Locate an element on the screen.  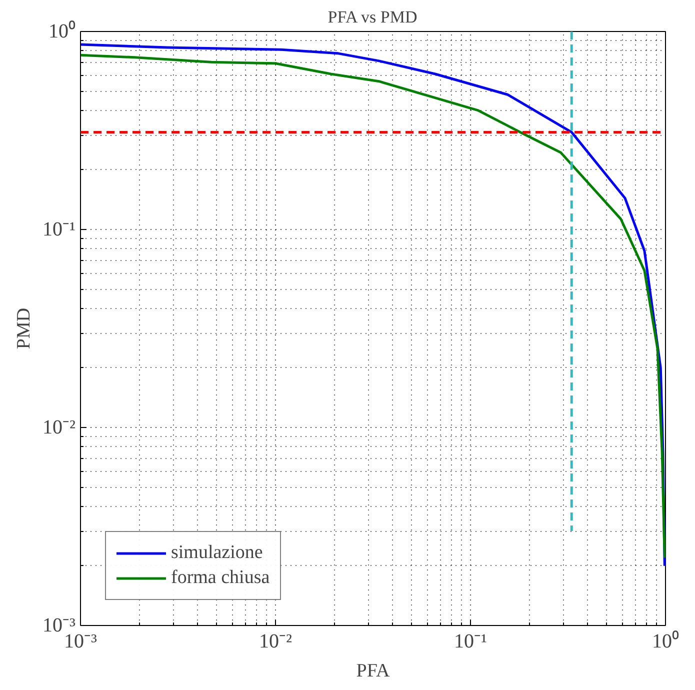
x-axis-title: PFA is located at coordinates (373, 671).